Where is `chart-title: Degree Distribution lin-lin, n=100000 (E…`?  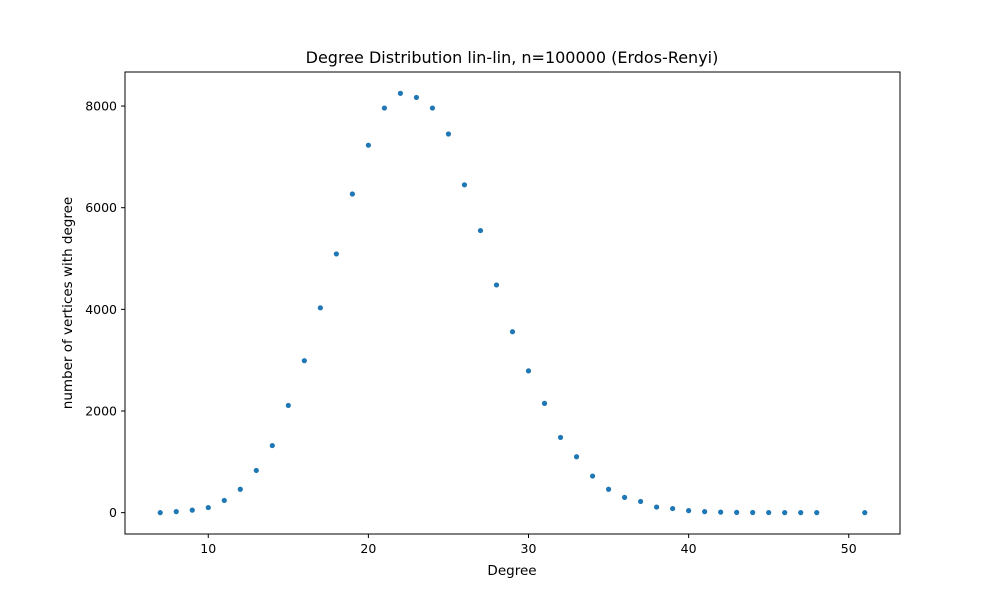 chart-title: Degree Distribution lin-lin, n=100000 (E… is located at coordinates (512, 57).